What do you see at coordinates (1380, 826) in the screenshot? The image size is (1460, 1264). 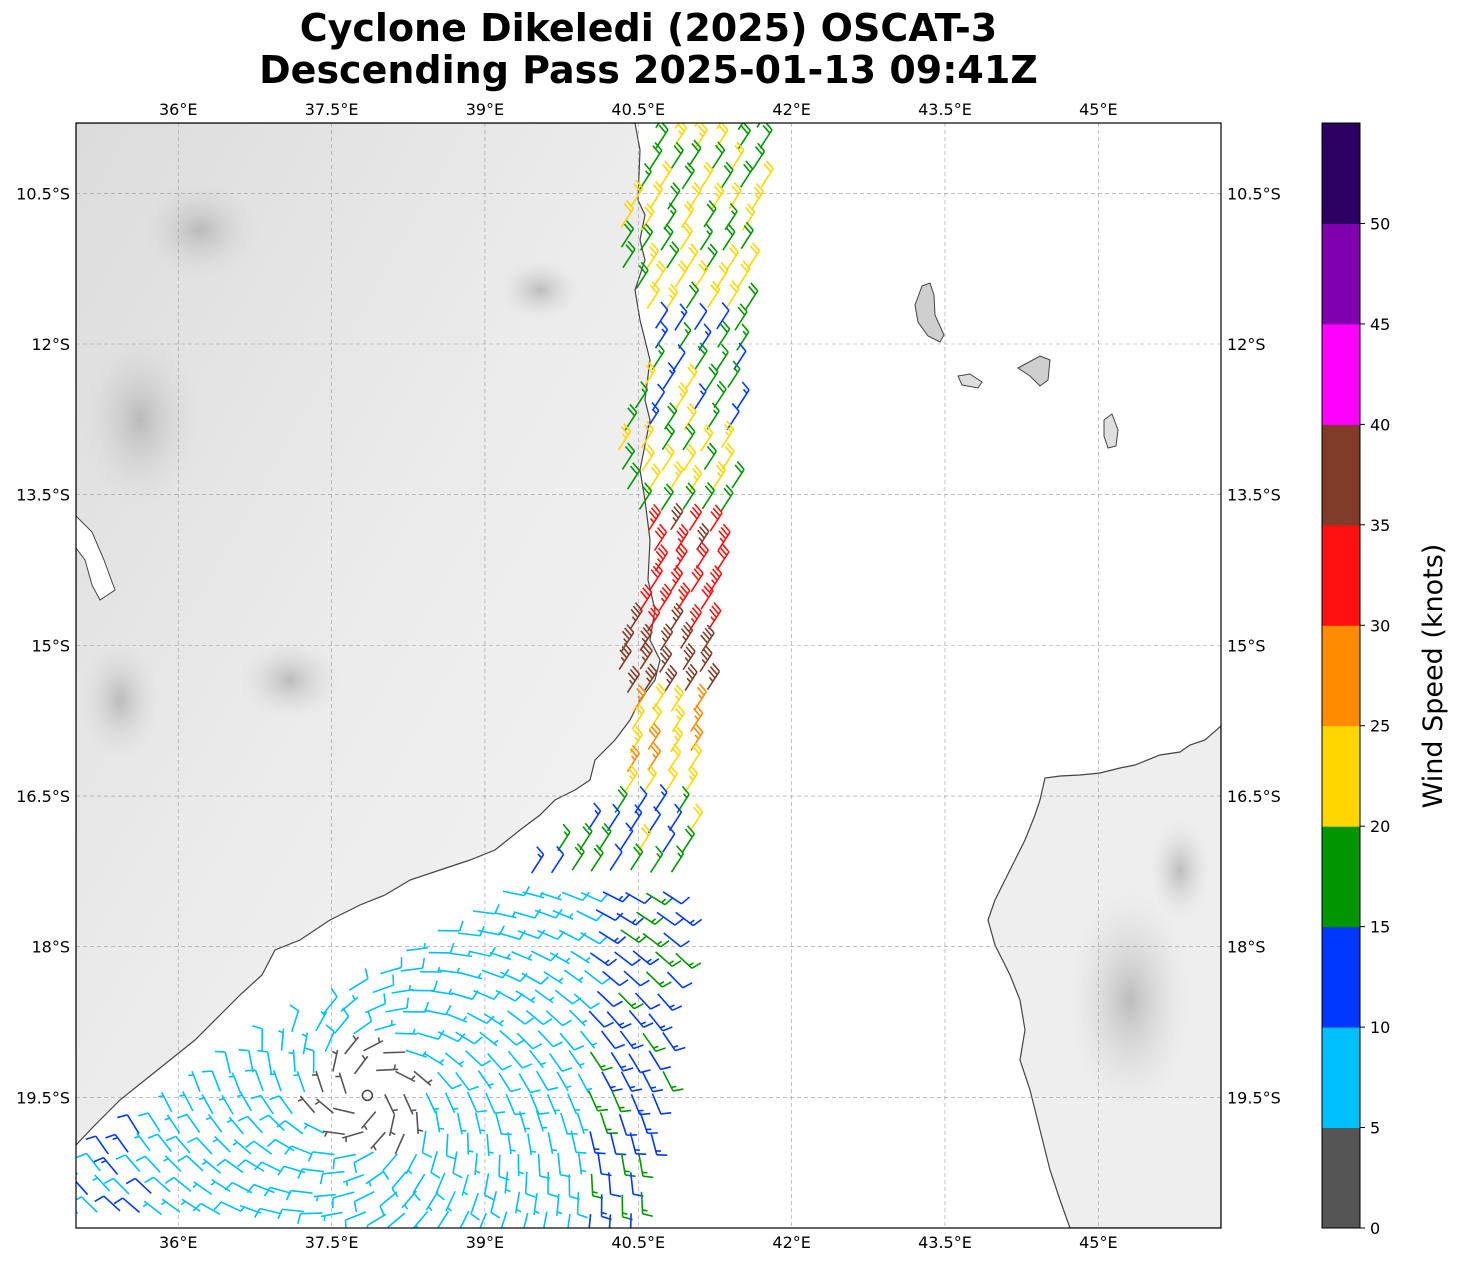 I see `colorbar-tick-label: 20` at bounding box center [1380, 826].